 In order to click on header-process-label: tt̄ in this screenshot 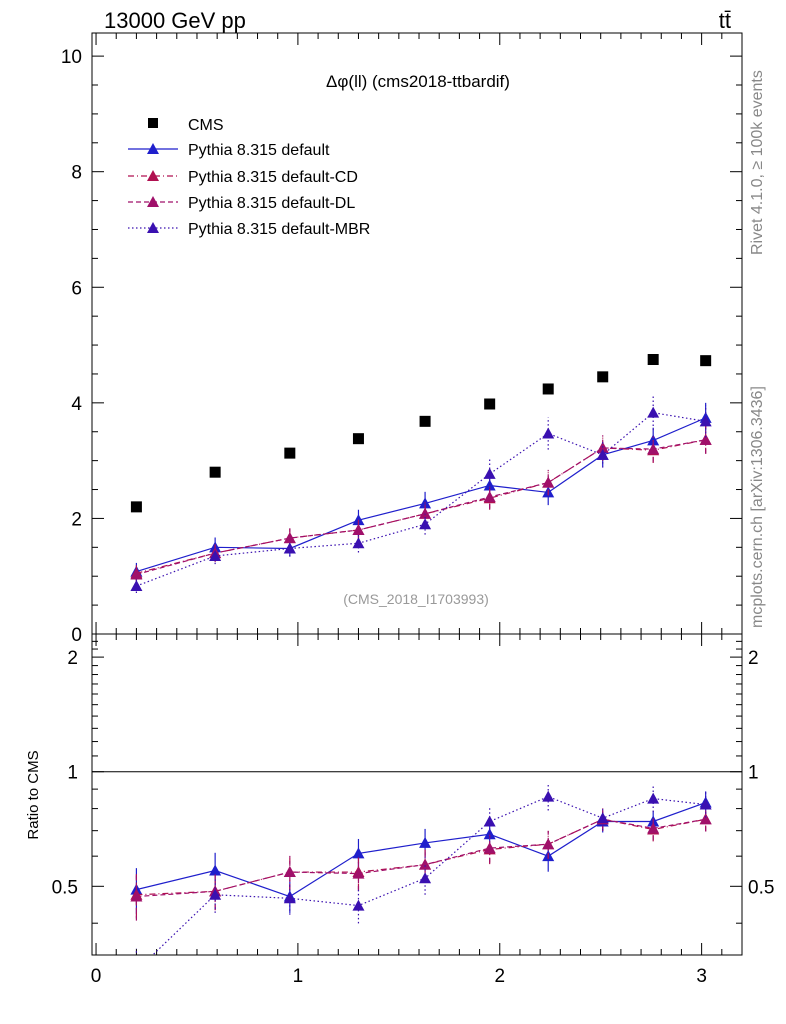, I will do `click(725, 20)`.